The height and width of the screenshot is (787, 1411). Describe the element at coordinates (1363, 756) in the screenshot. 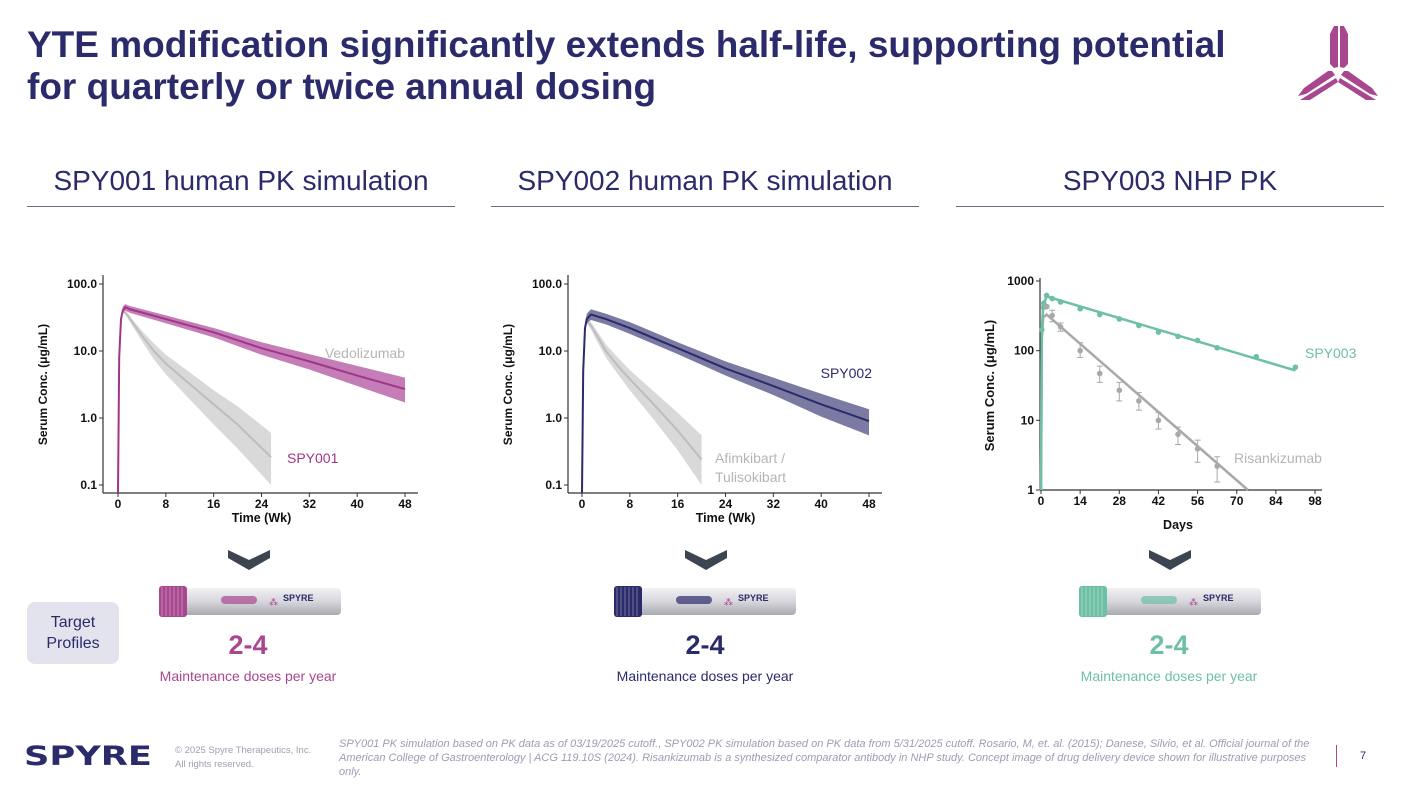

I see `page-number: 7` at that location.